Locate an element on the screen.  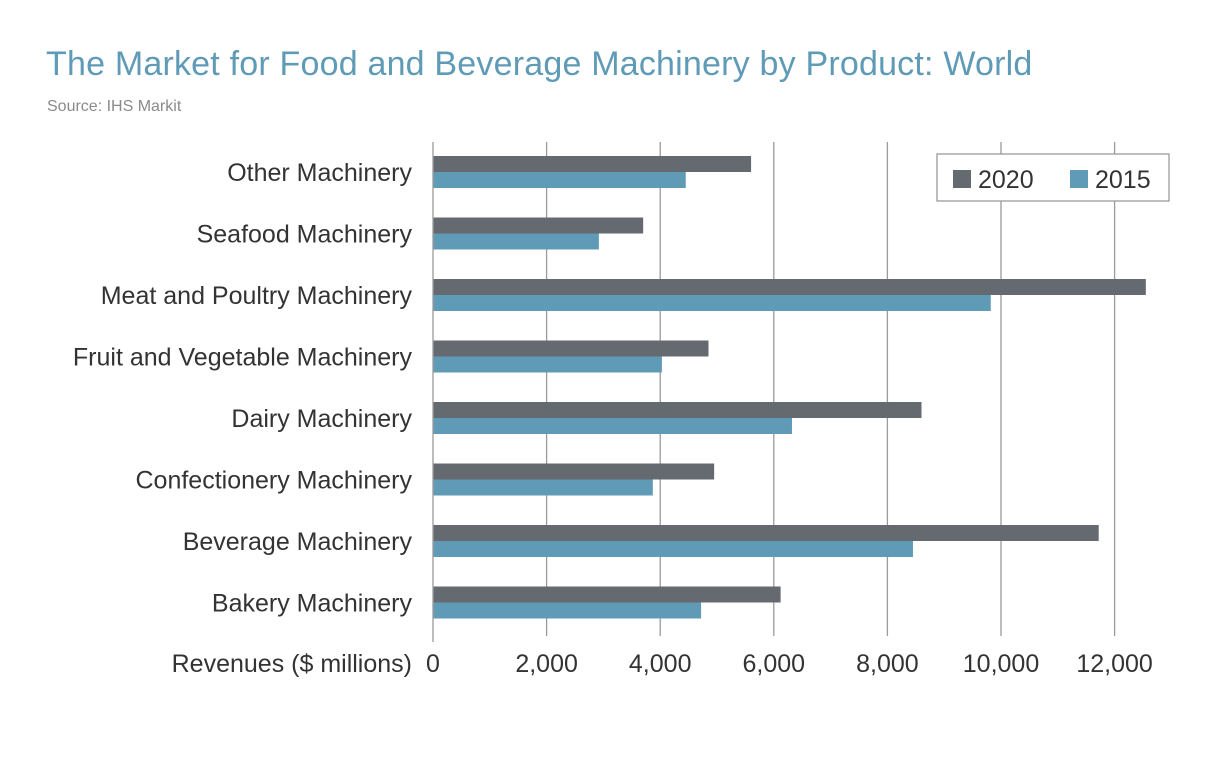
category-label: Fruit and Vegetable Machinery is located at coordinates (243, 358).